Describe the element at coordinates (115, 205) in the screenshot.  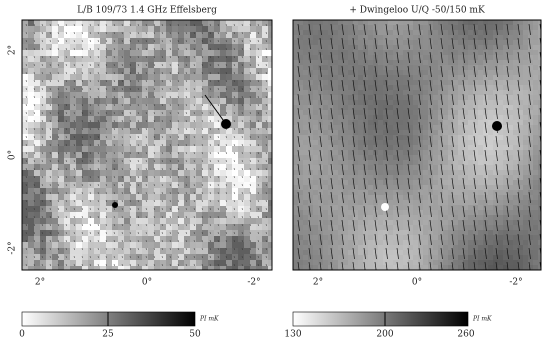
I see `source` at that location.